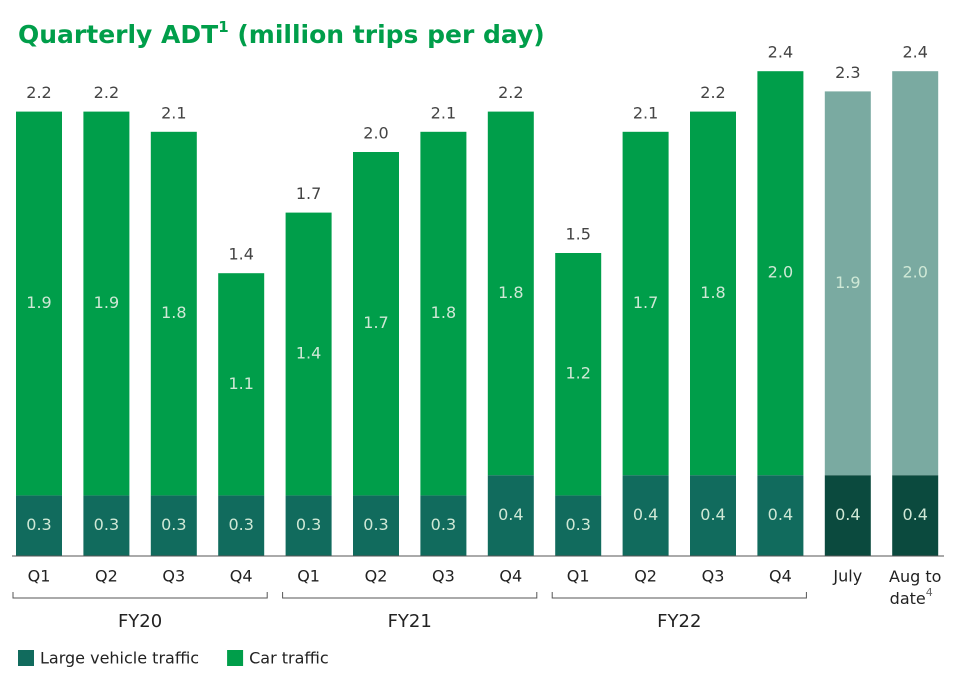 This screenshot has width=954, height=688. I want to click on legend-label: Large vehicle traffic, so click(119, 658).